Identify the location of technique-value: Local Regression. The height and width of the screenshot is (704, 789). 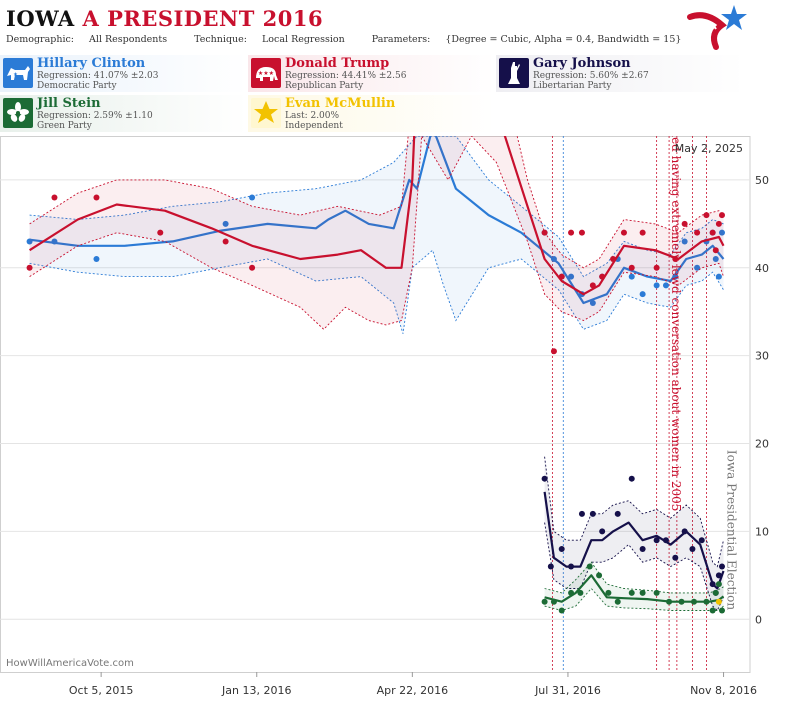
(303, 39).